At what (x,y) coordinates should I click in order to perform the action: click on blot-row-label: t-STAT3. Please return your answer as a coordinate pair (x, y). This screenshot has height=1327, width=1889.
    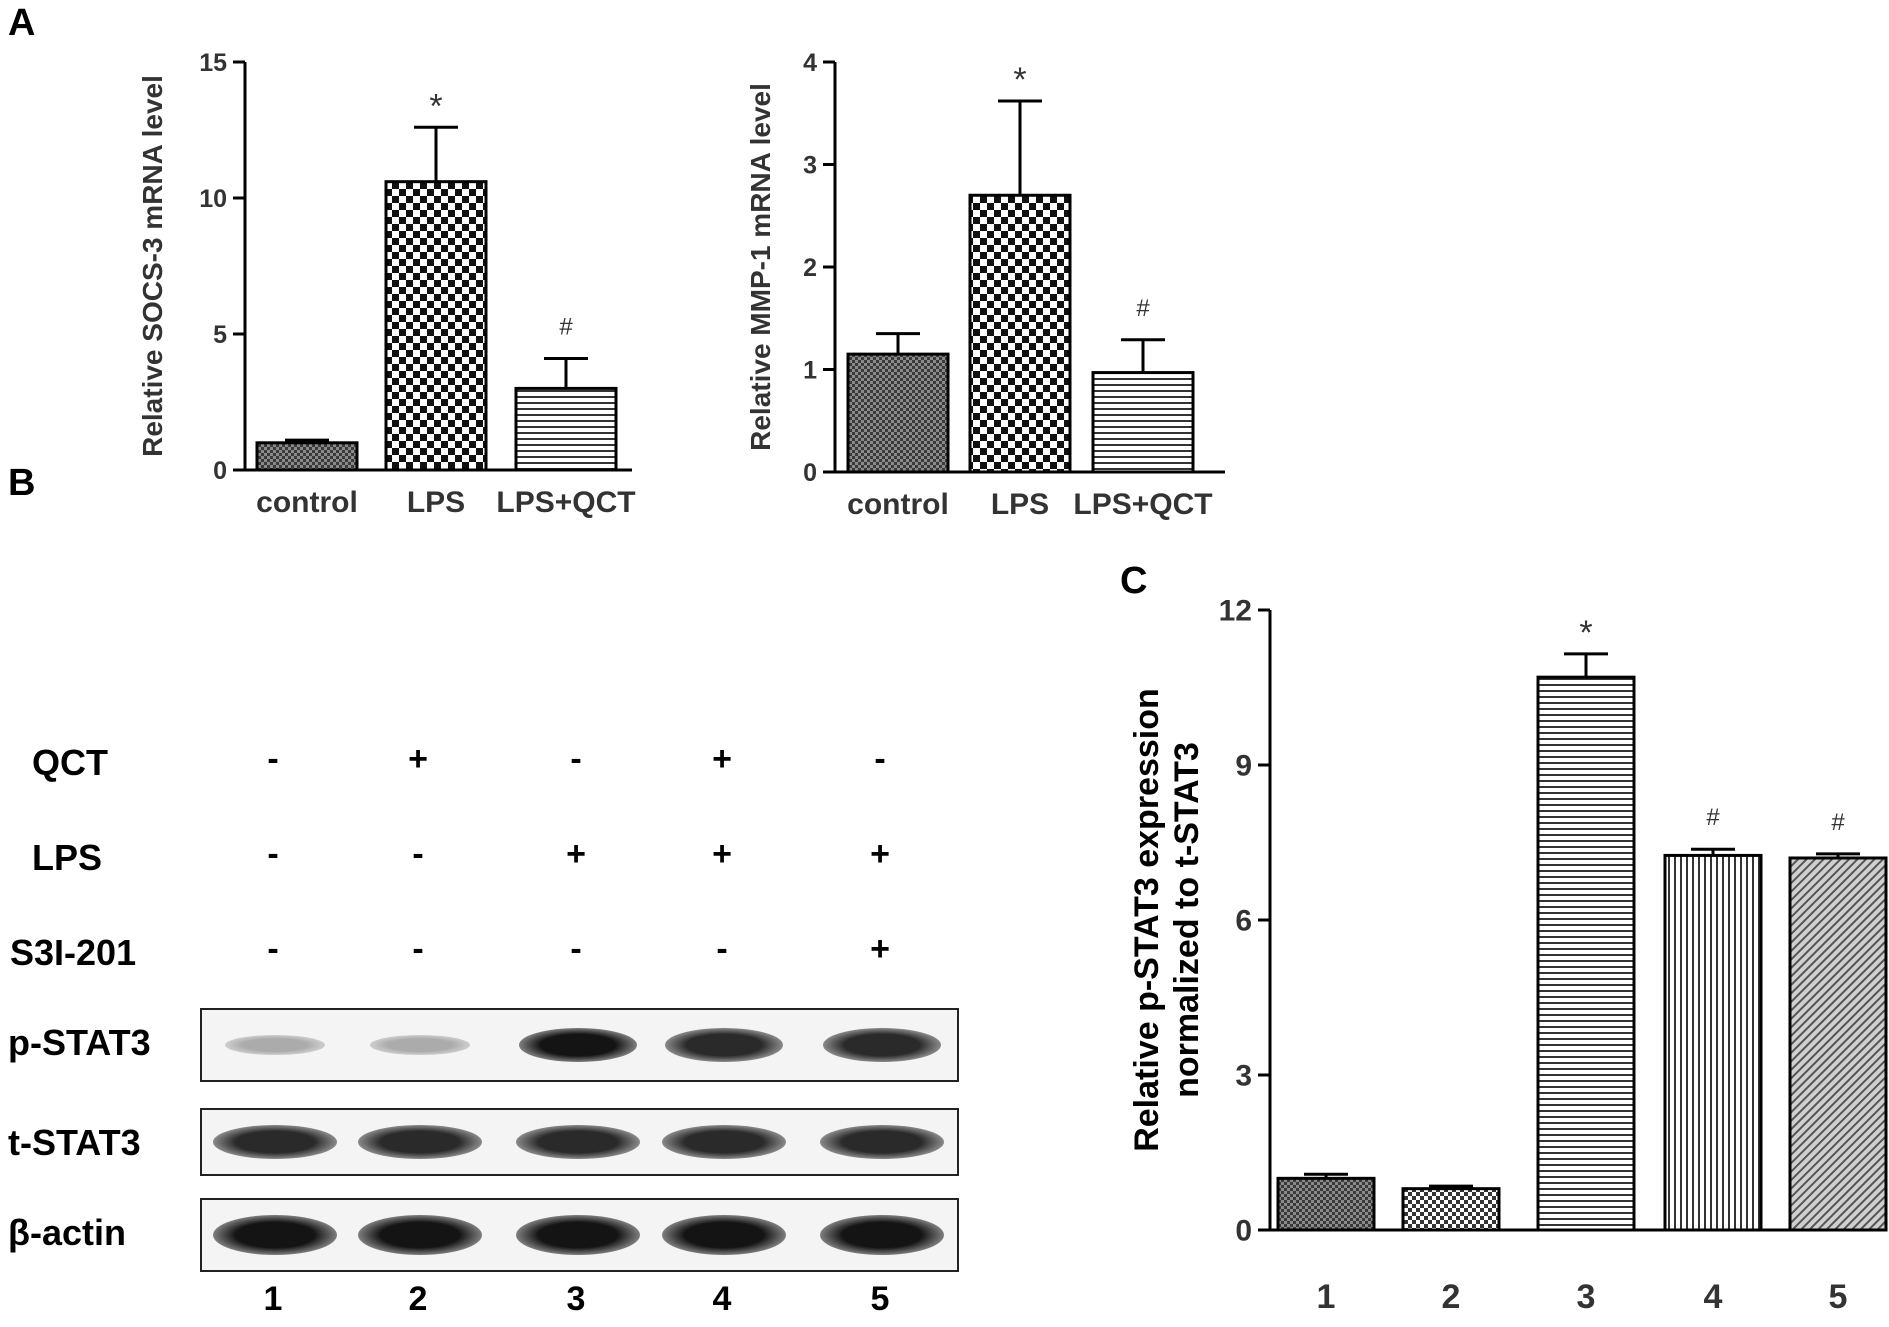
    Looking at the image, I should click on (74, 1142).